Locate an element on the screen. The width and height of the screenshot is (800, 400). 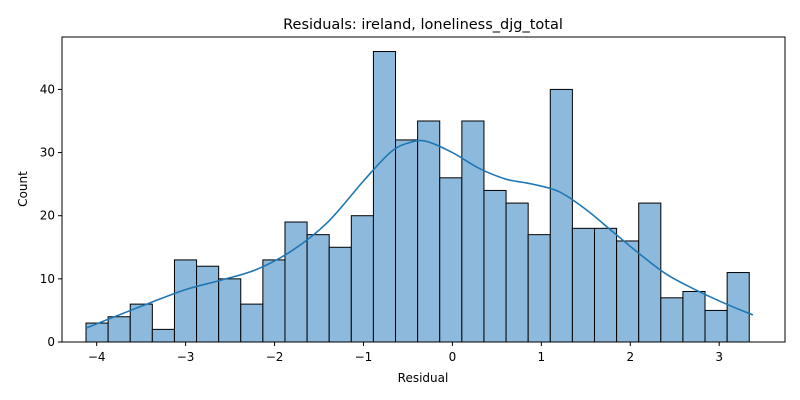
x-tick-label: 3 is located at coordinates (719, 357).